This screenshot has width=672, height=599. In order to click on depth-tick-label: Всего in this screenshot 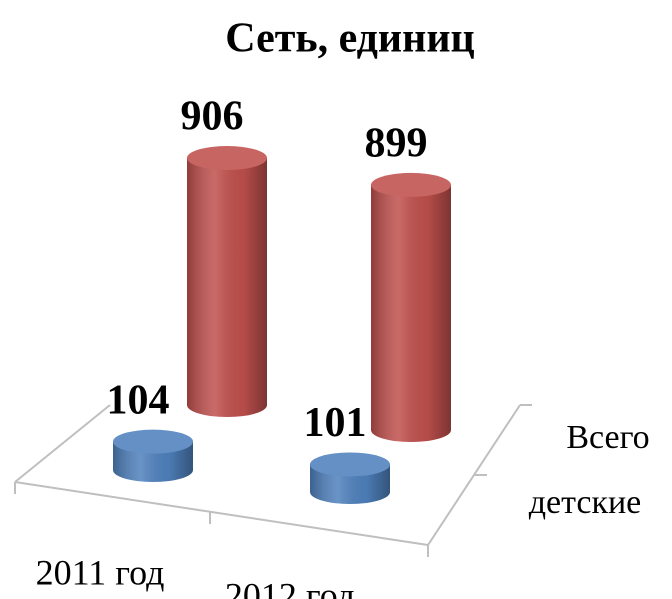, I will do `click(607, 437)`.